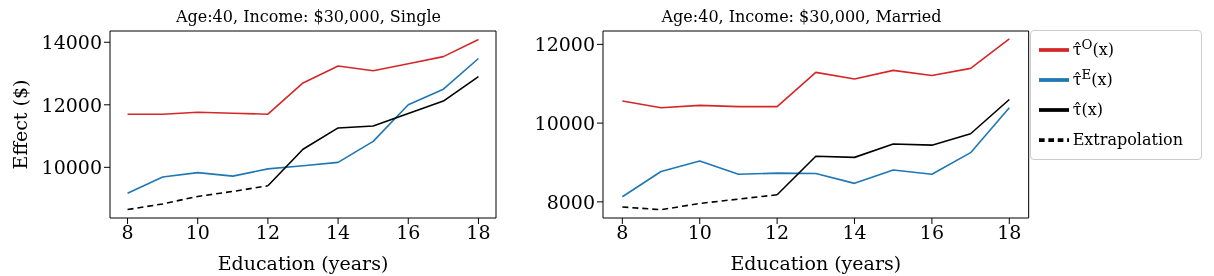 The height and width of the screenshot is (276, 1214). What do you see at coordinates (570, 201) in the screenshot?
I see `y-tick-label: 8000` at bounding box center [570, 201].